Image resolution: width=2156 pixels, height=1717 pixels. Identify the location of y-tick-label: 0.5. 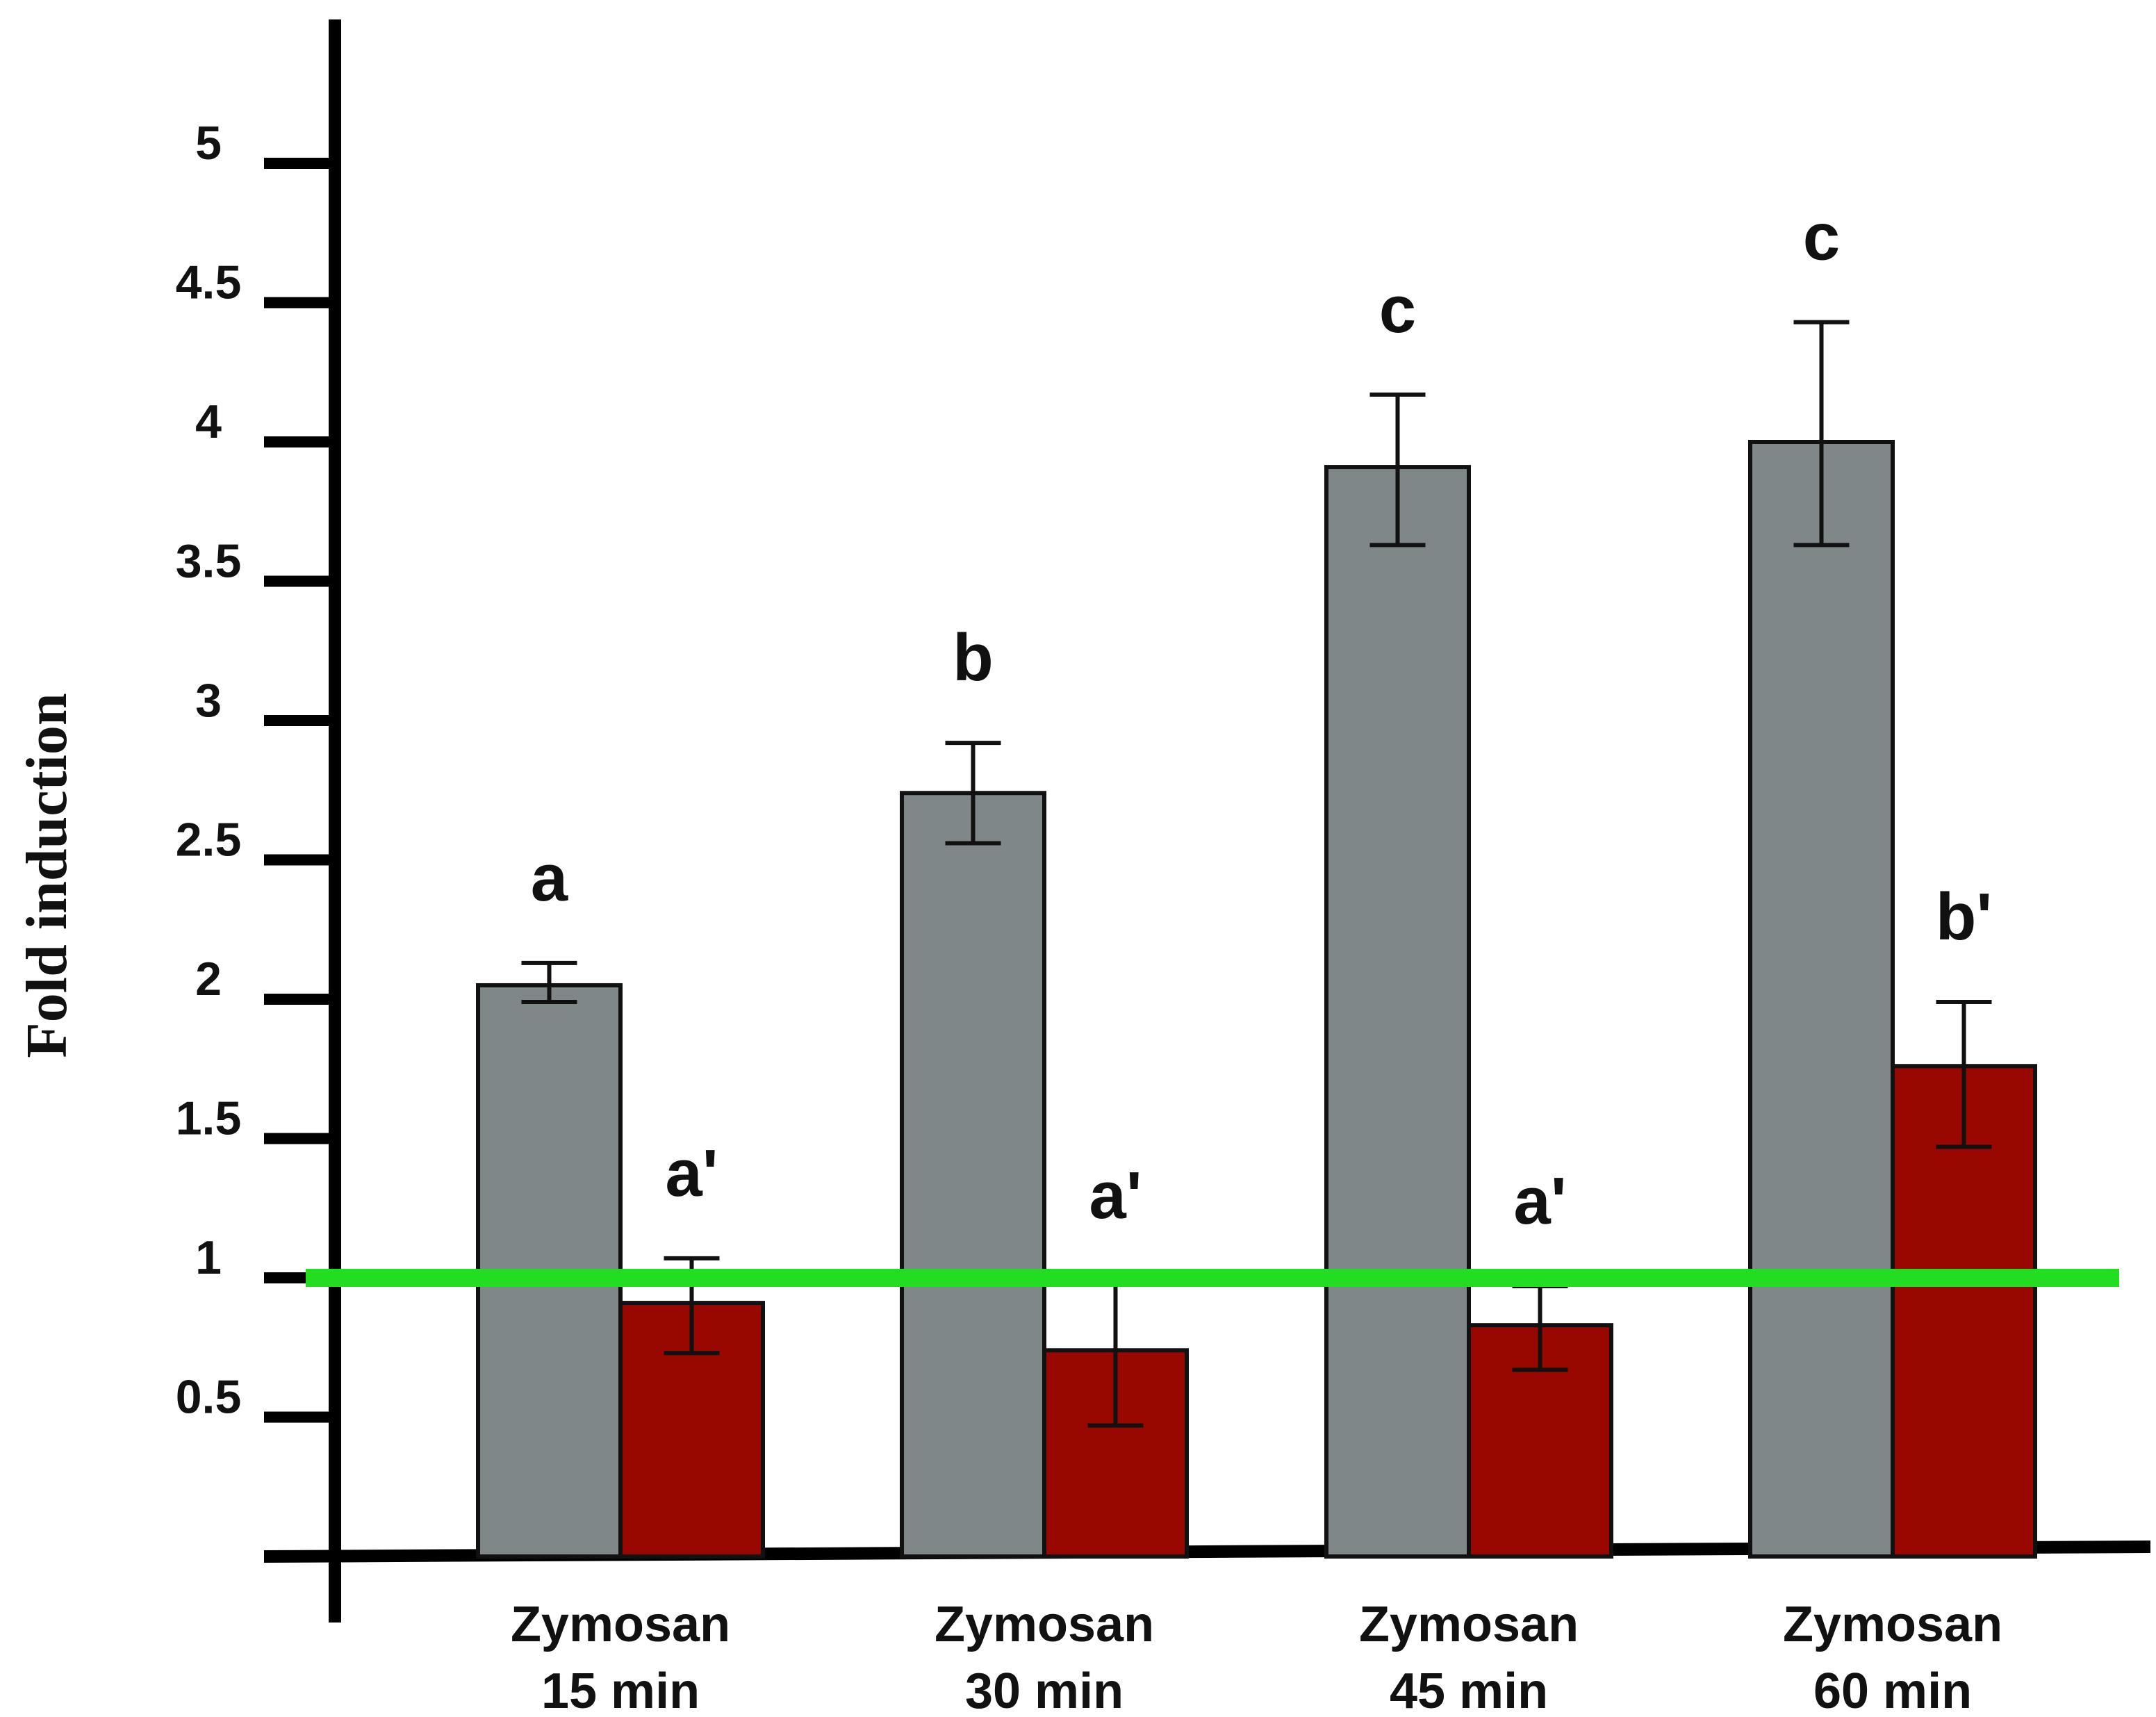
(209, 1397).